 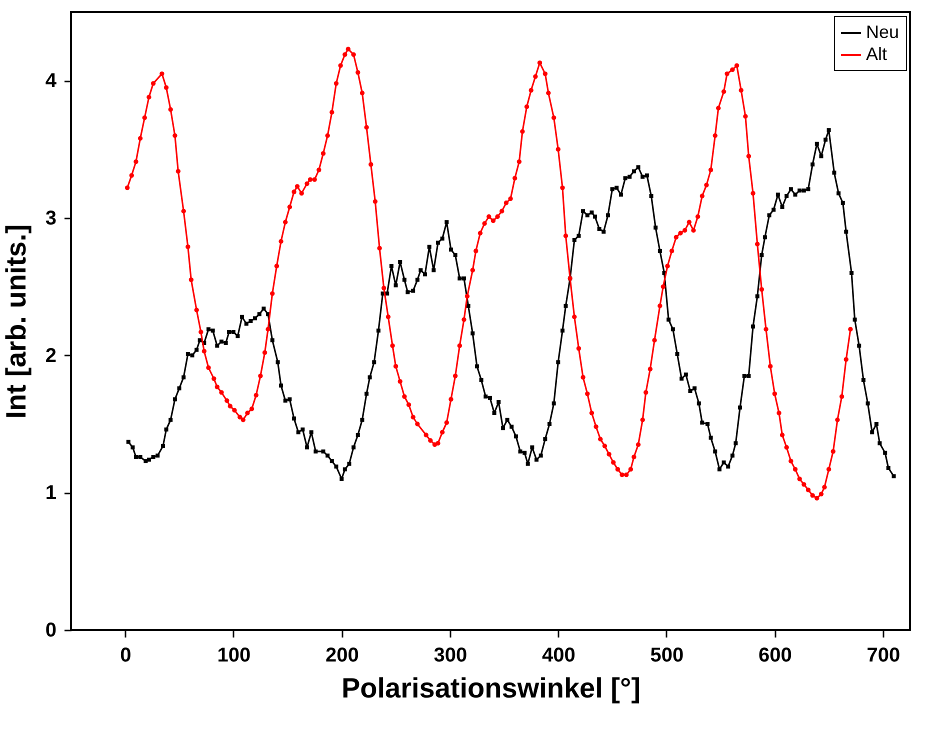 I want to click on y-tick-label: 1, so click(x=50, y=493).